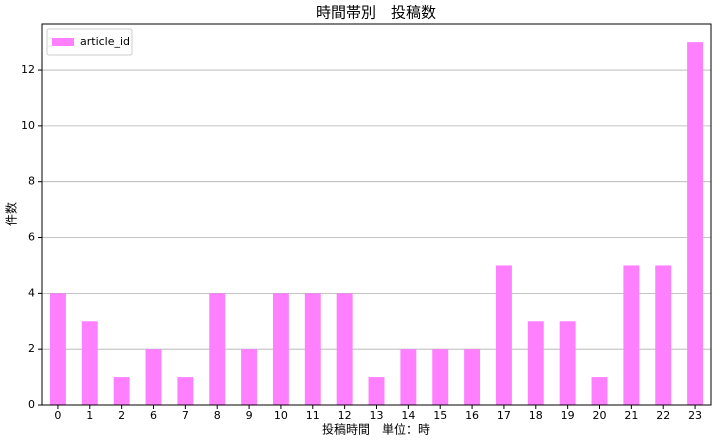 The width and height of the screenshot is (722, 443). What do you see at coordinates (376, 429) in the screenshot?
I see `x-axis-label: 投稿時間 単位：時` at bounding box center [376, 429].